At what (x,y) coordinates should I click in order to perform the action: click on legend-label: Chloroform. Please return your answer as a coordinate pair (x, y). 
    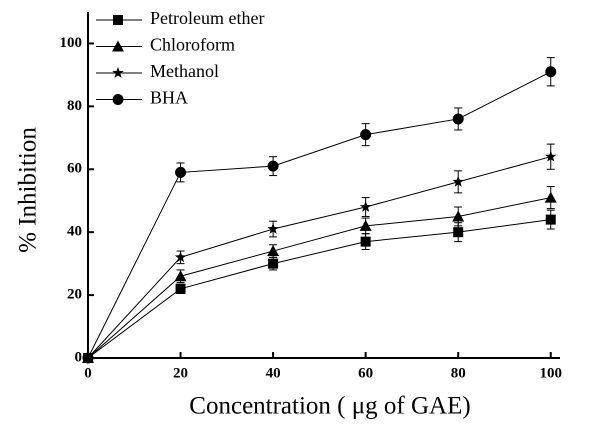
    Looking at the image, I should click on (192, 45).